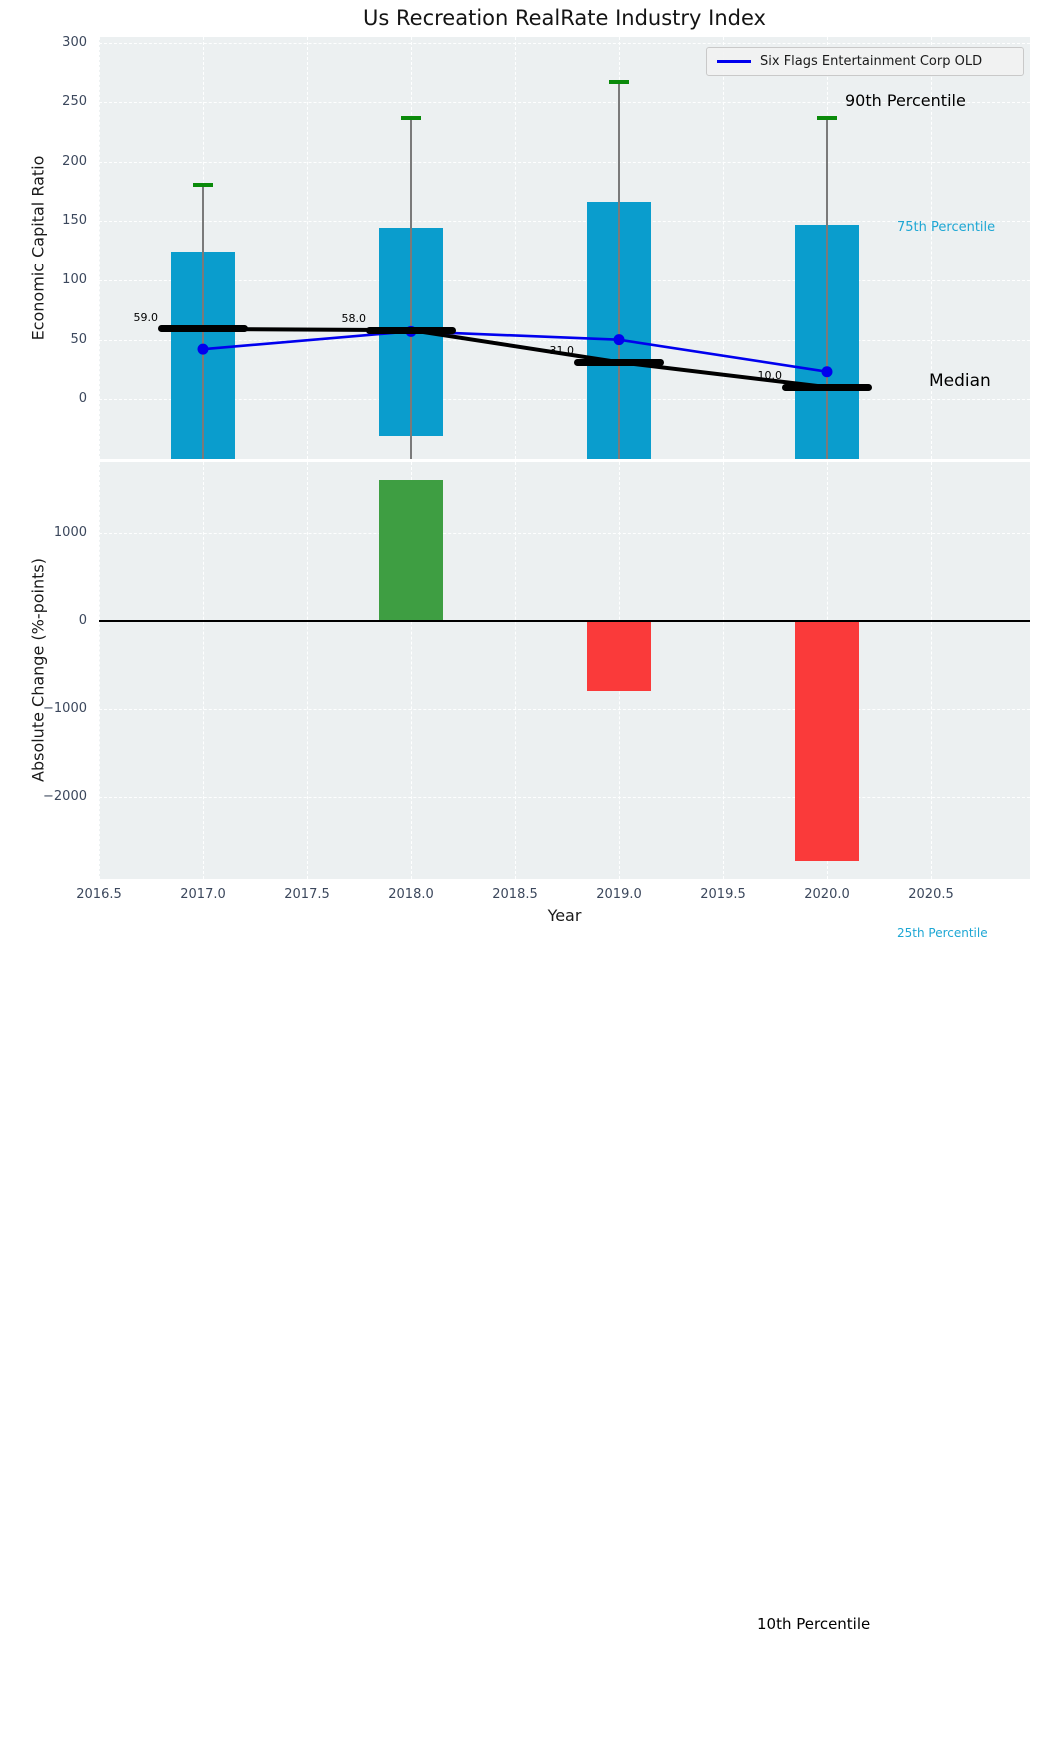  Describe the element at coordinates (203, 894) in the screenshot. I see `x-tick-label: 2017.0` at that location.